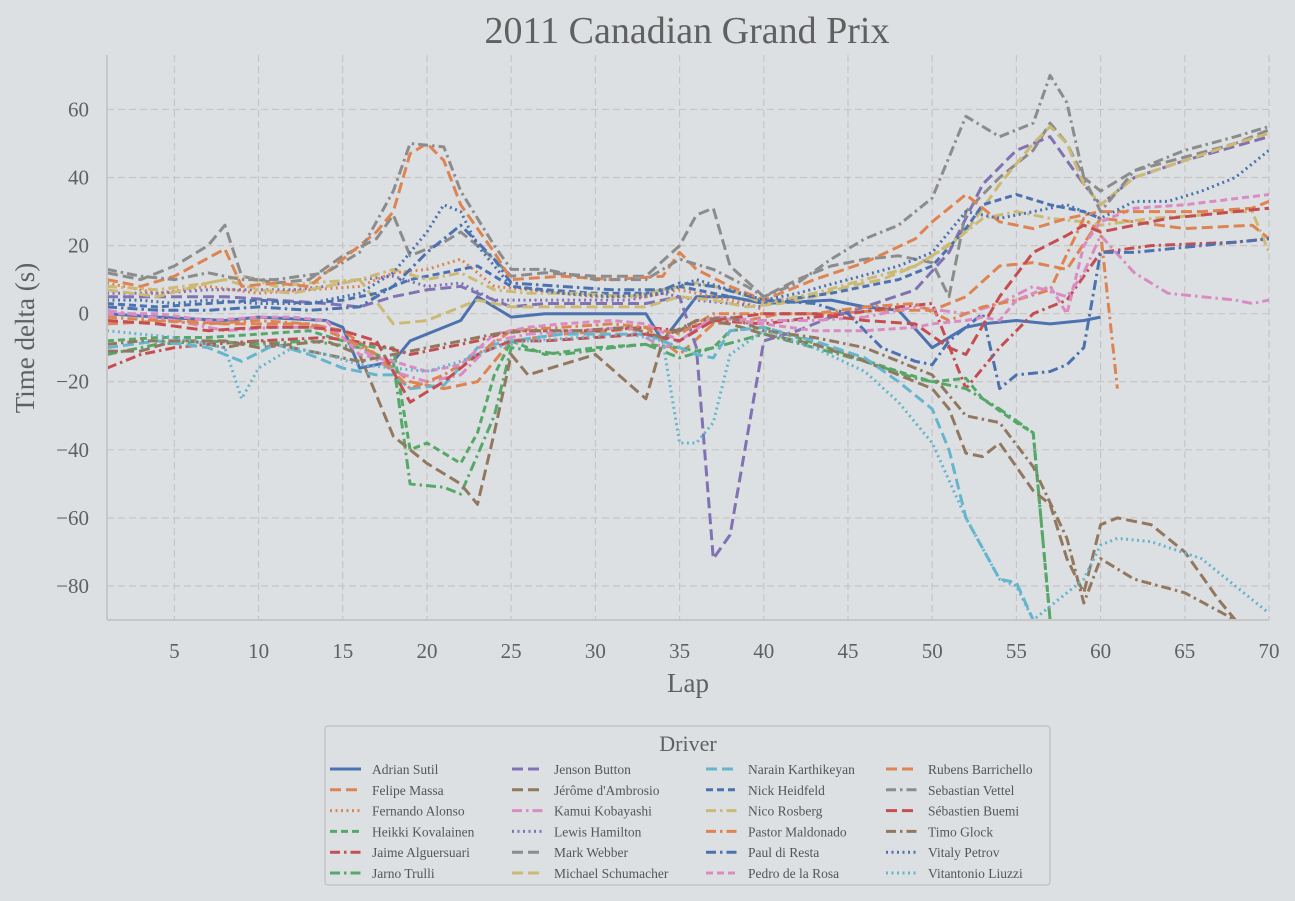 The width and height of the screenshot is (1295, 901). I want to click on y-tick-label: −40, so click(72, 450).